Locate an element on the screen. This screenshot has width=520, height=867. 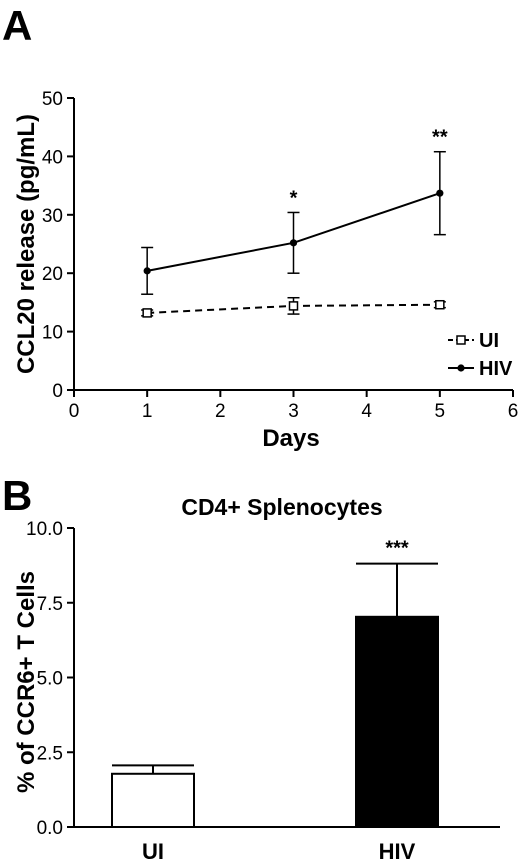
series-group-a is located at coordinates (293, 234).